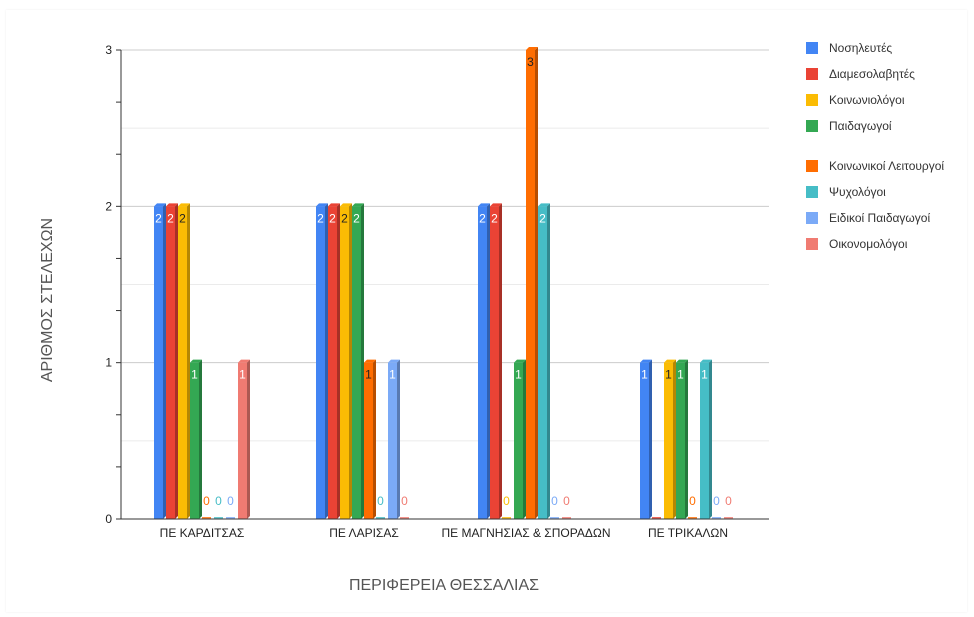  Describe the element at coordinates (108, 363) in the screenshot. I see `y-tick-label: 1` at that location.